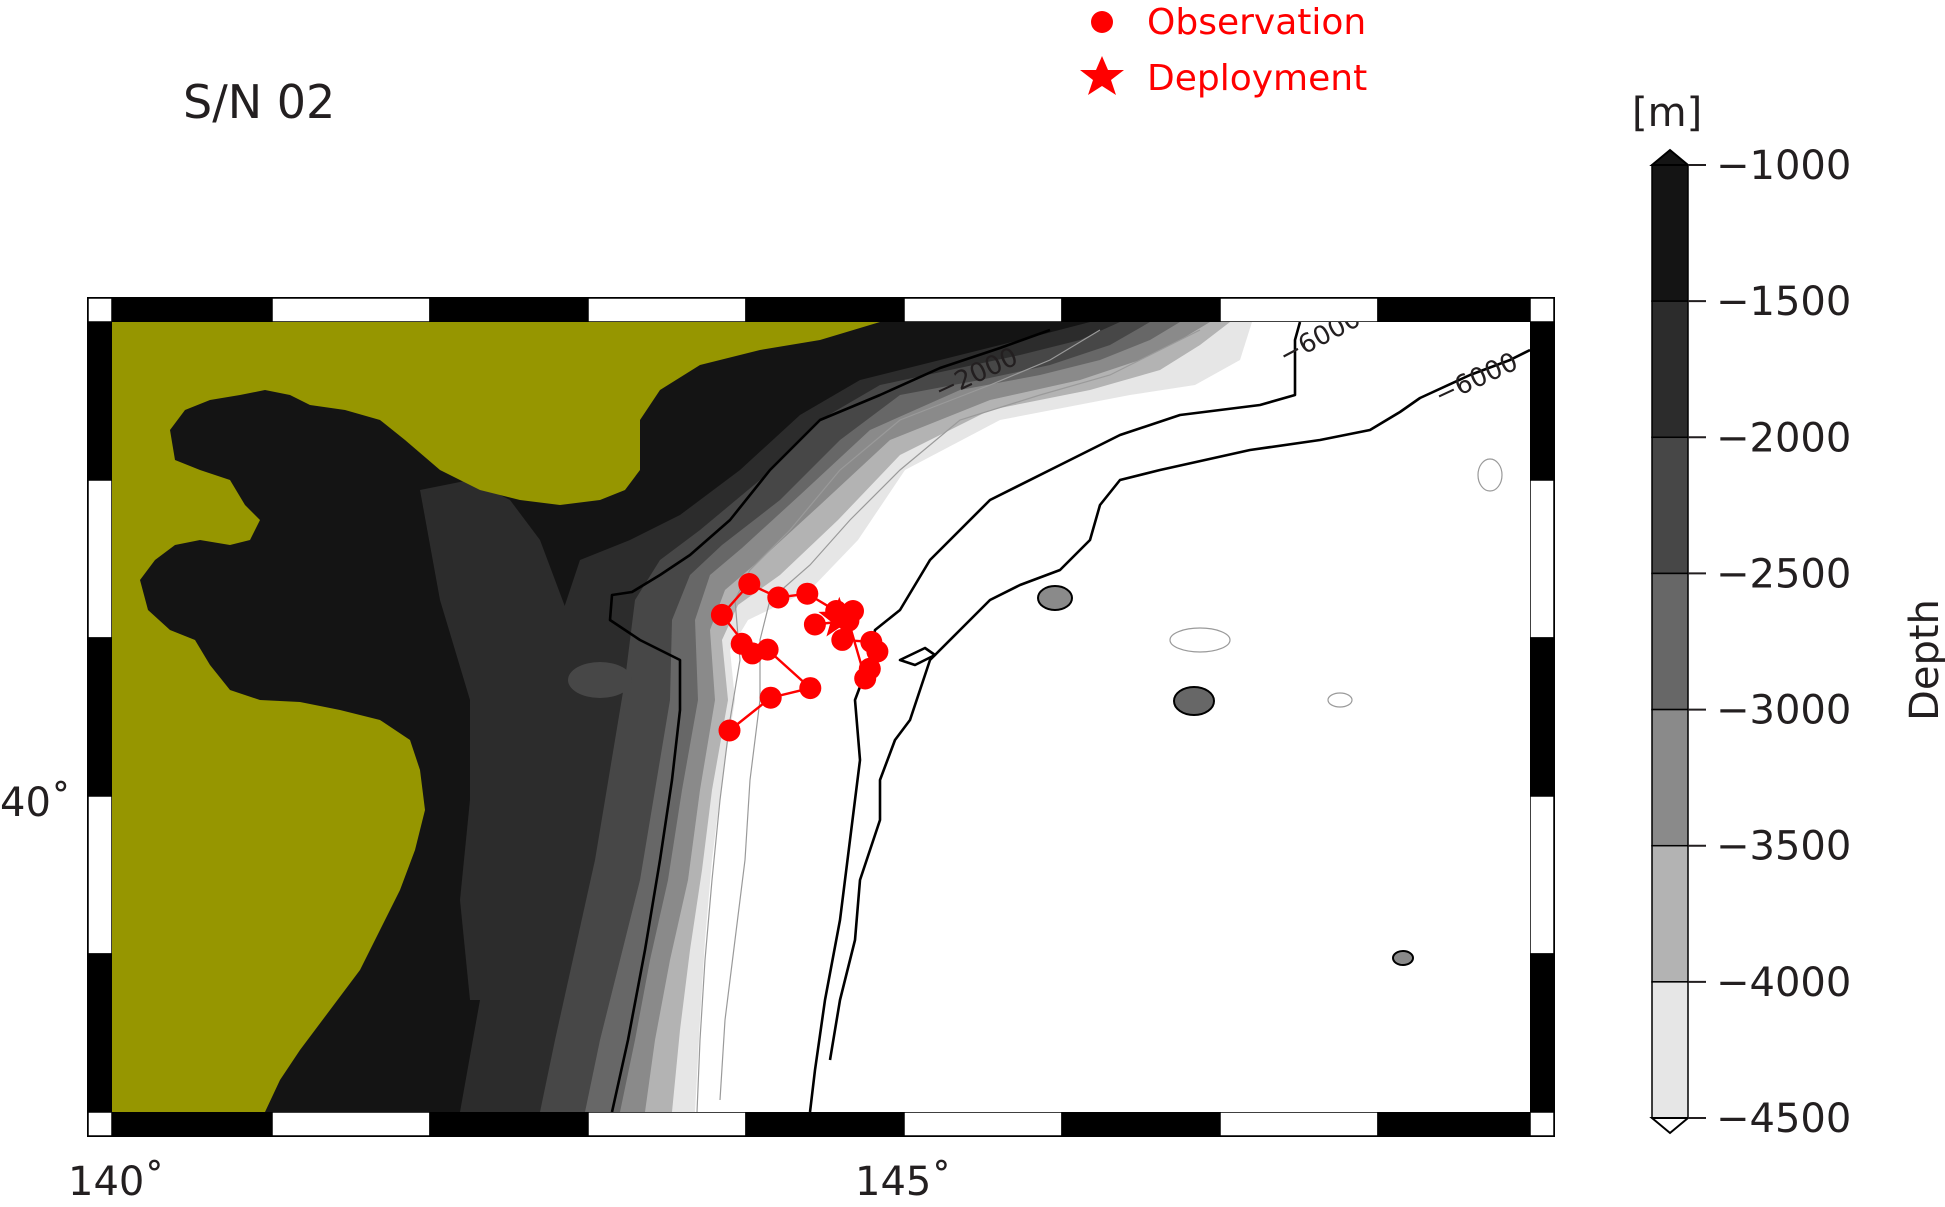 The height and width of the screenshot is (1207, 1945). Describe the element at coordinates (1783, 166) in the screenshot. I see `colorbar-tick-label: −1000` at that location.